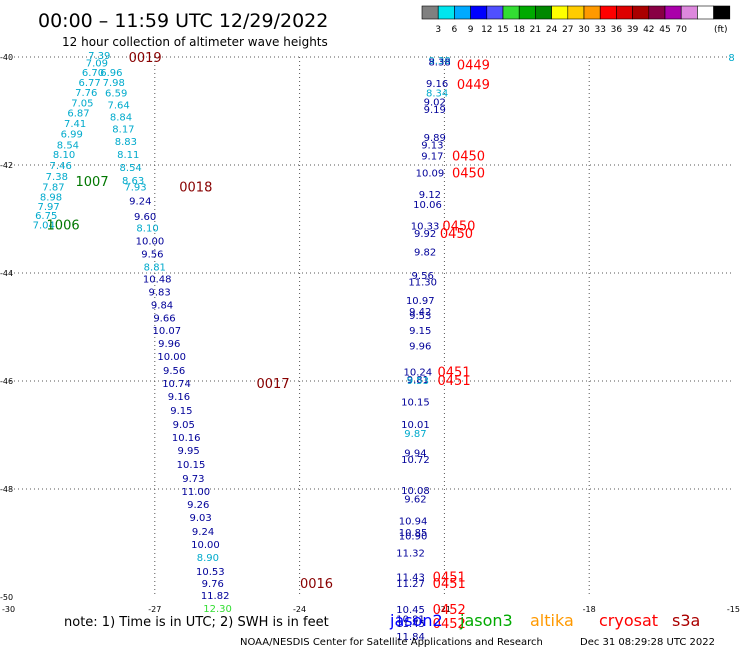 Image resolution: width=740 pixels, height=654 pixels. I want to click on lon-tick-label: -18, so click(589, 609).